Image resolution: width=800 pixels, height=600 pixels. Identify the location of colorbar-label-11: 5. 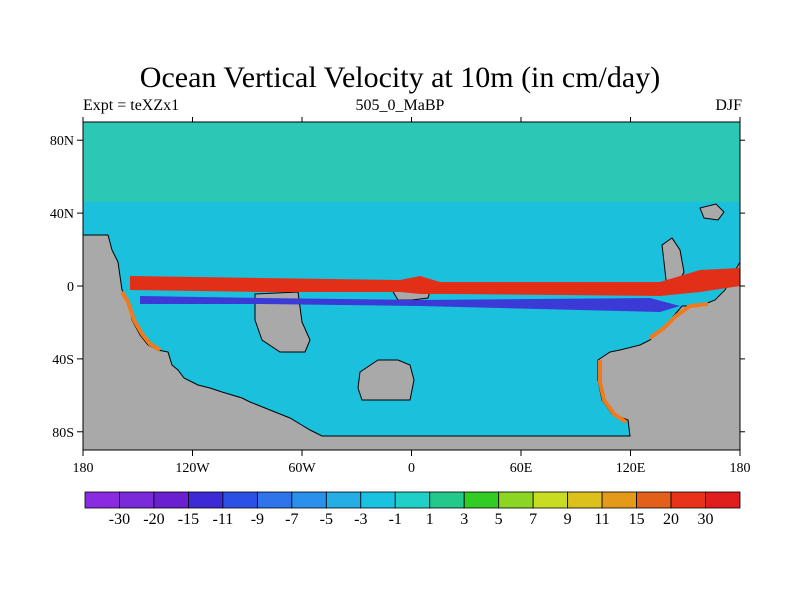
(499, 519).